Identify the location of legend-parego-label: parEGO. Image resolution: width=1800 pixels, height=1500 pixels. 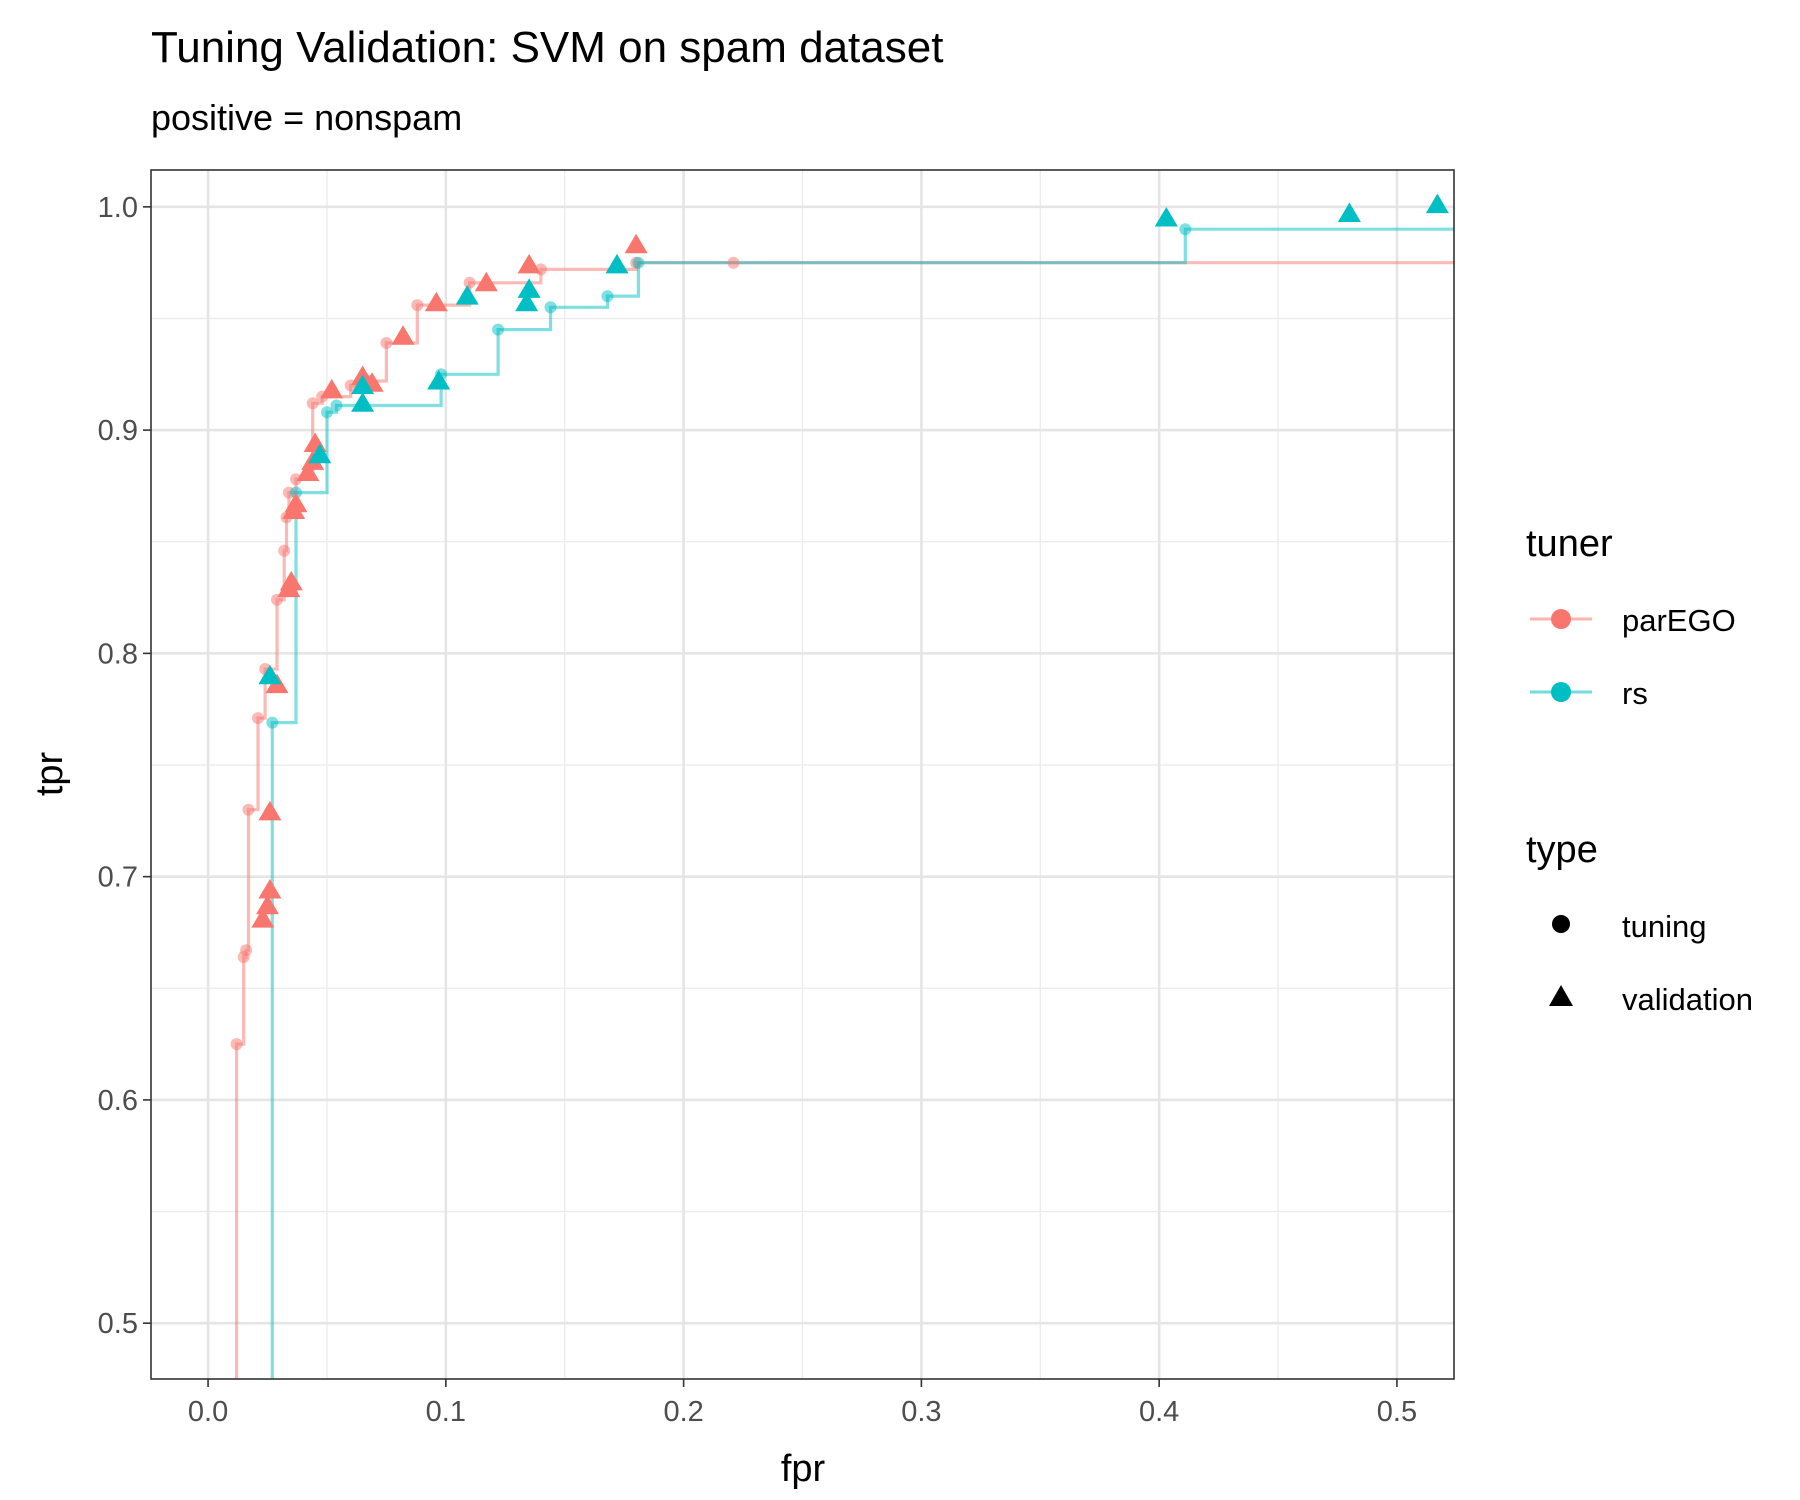
(1679, 620).